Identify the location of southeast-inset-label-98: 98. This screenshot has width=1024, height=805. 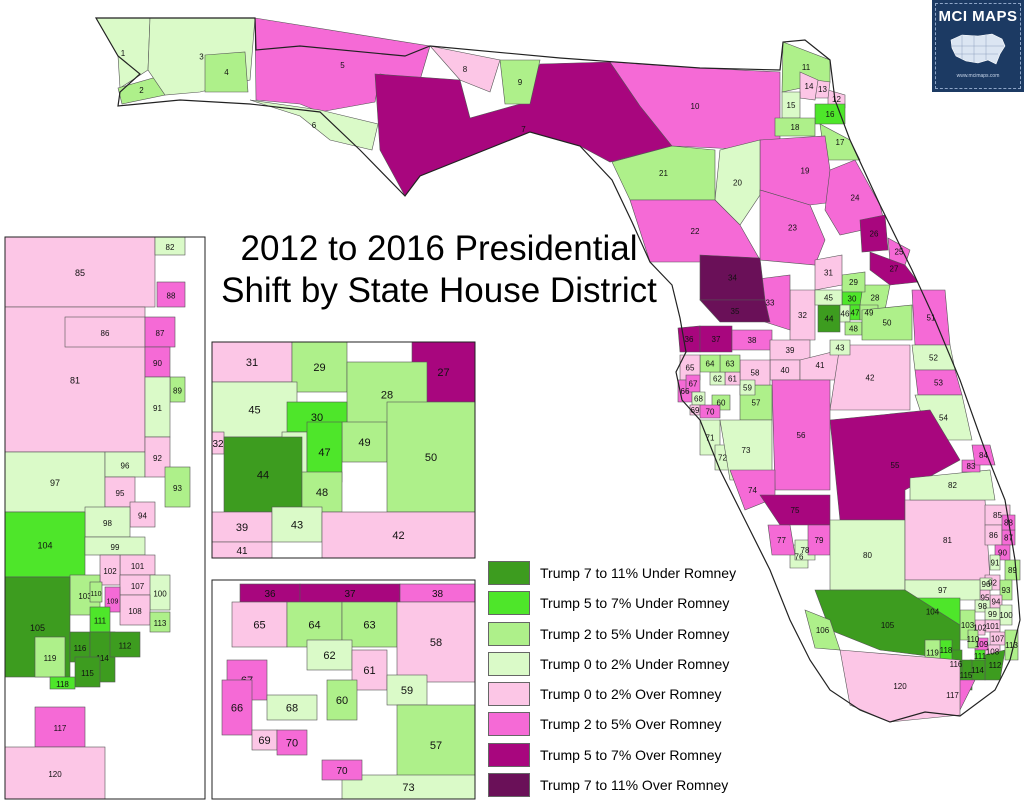
(107, 523).